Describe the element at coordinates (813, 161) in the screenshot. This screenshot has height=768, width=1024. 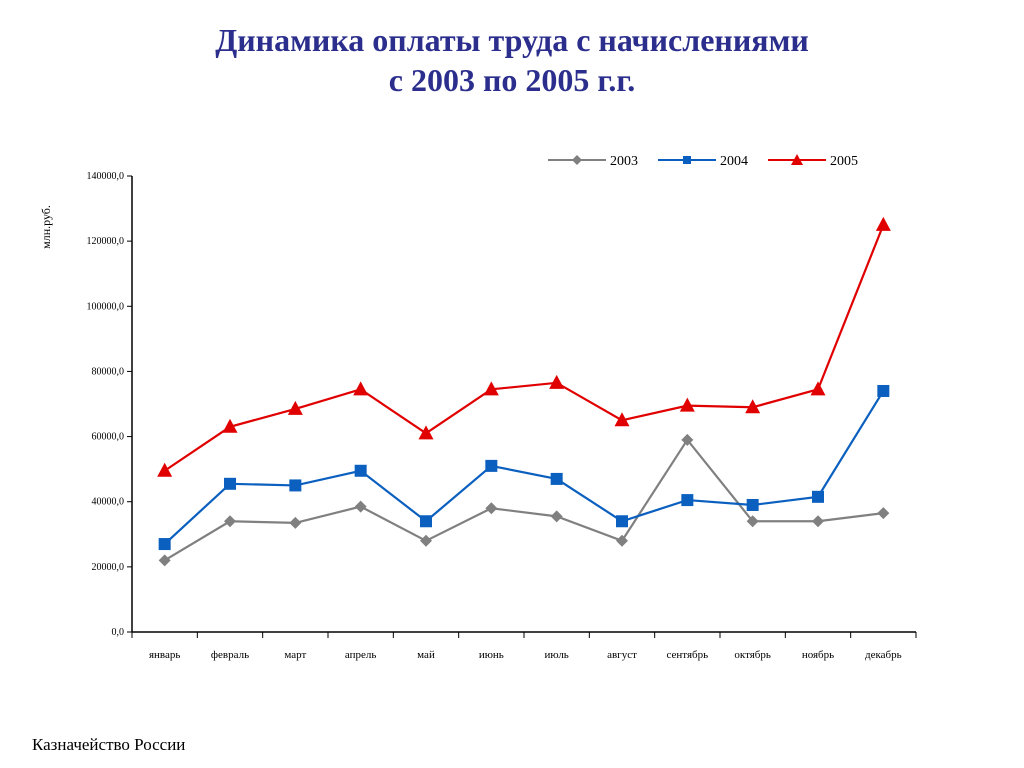
I see `legend-item: 2005` at that location.